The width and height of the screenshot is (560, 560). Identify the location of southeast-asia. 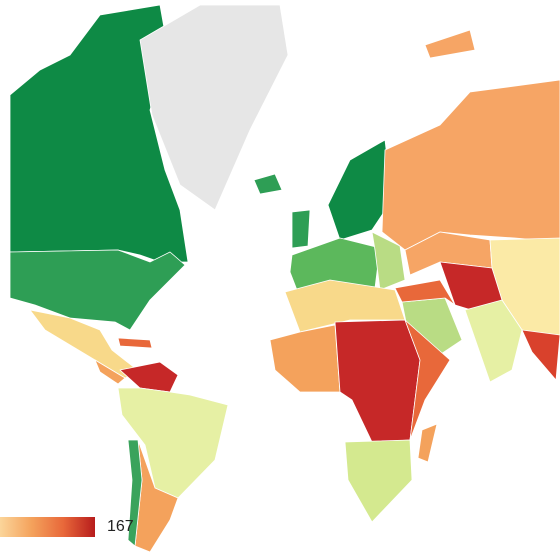
(540, 355).